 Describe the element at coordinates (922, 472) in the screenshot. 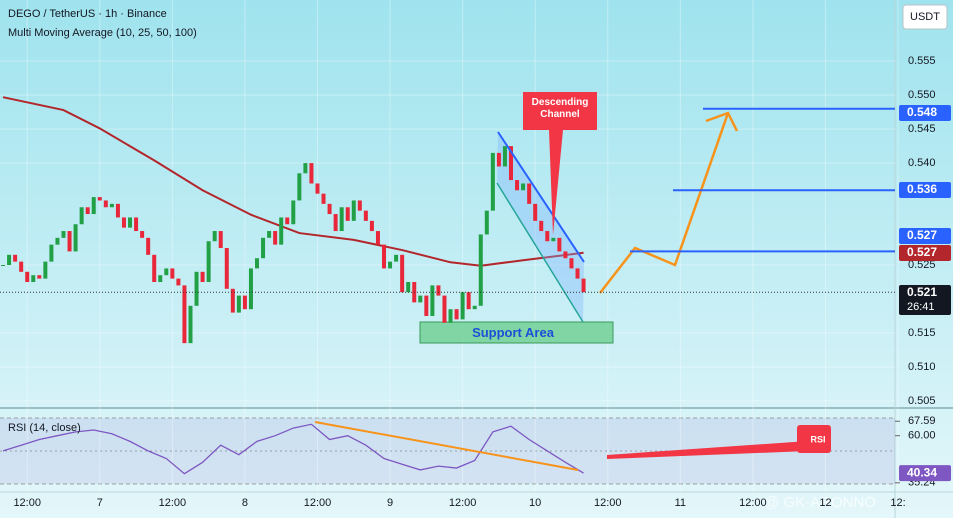

I see `rsi-tag: 40.34` at that location.